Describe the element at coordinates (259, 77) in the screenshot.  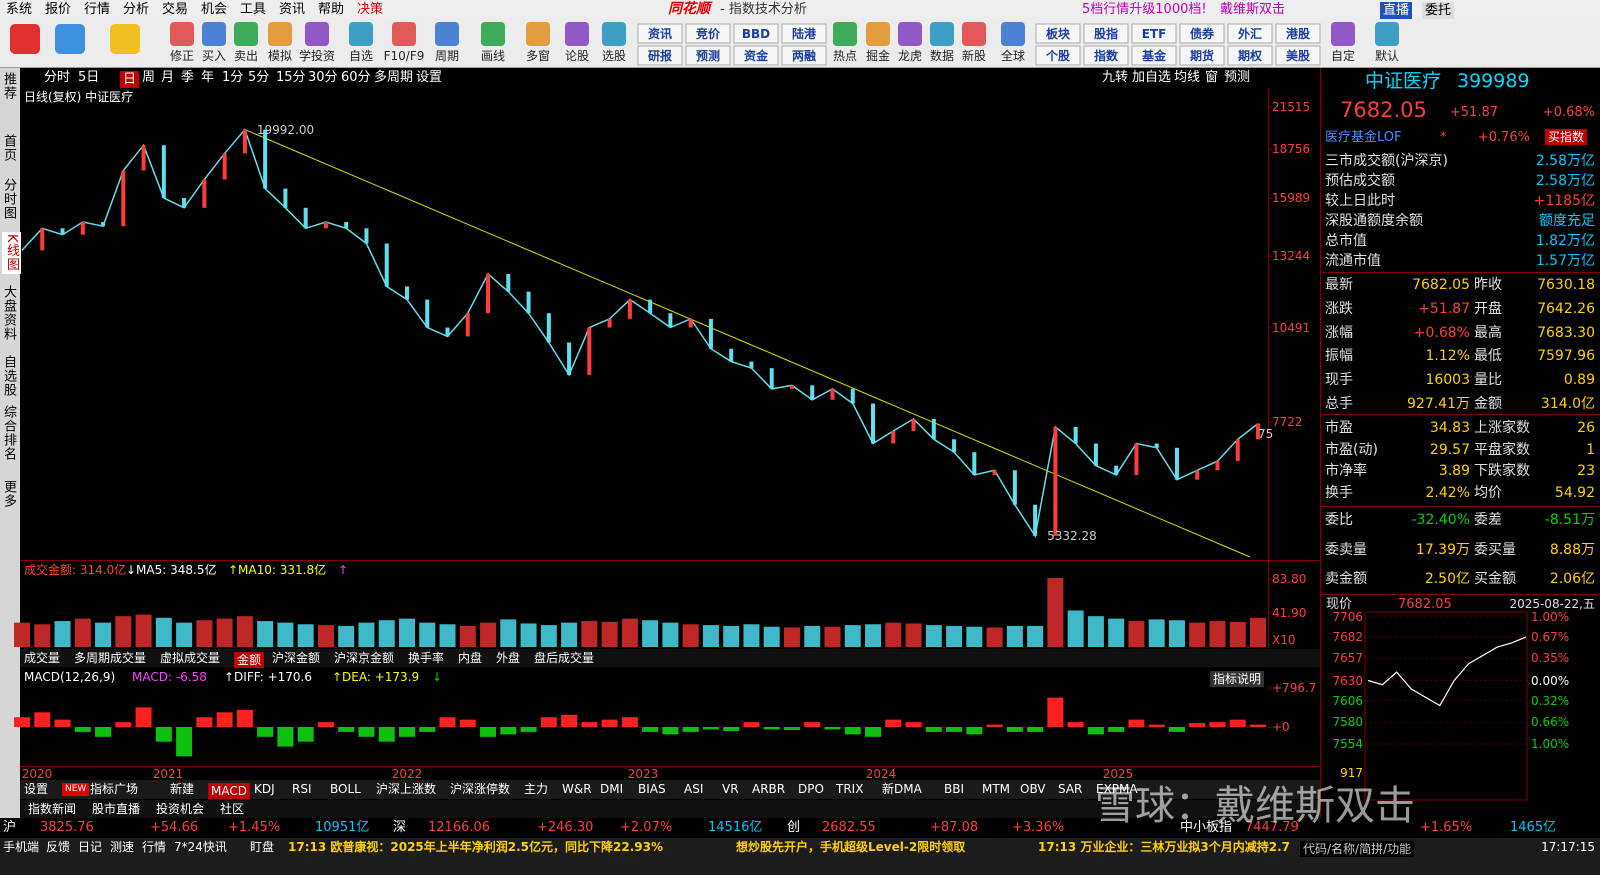
I see `period-tab: 5分` at that location.